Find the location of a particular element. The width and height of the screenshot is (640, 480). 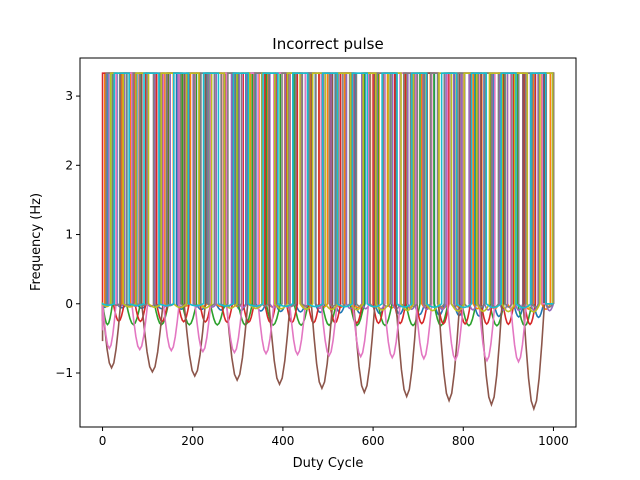

y-tick-label: −1 is located at coordinates (64, 373).